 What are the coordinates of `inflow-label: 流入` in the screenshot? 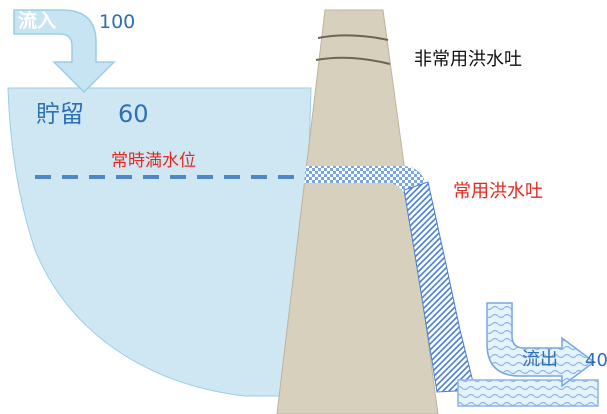 It's located at (37, 21).